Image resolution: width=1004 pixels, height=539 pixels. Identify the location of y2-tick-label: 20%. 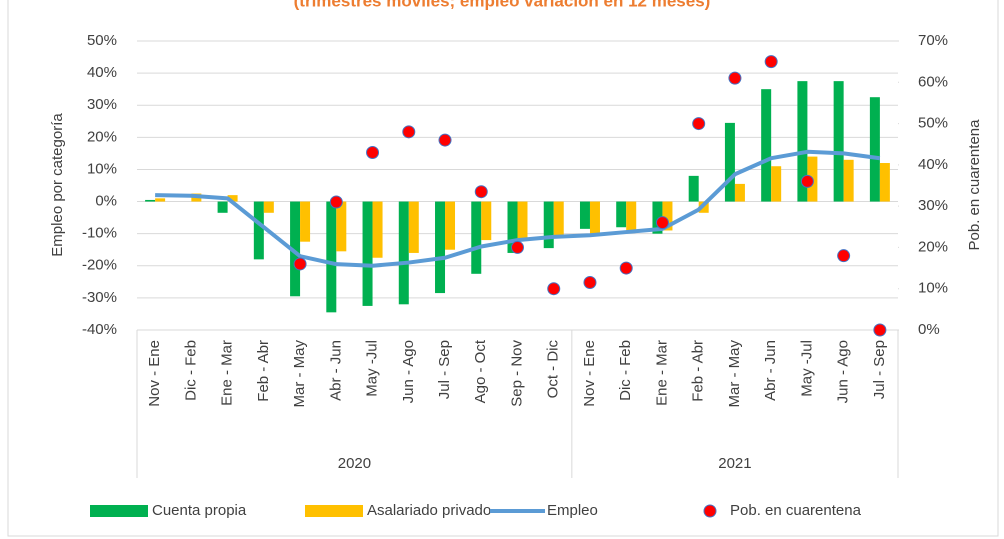
(933, 246).